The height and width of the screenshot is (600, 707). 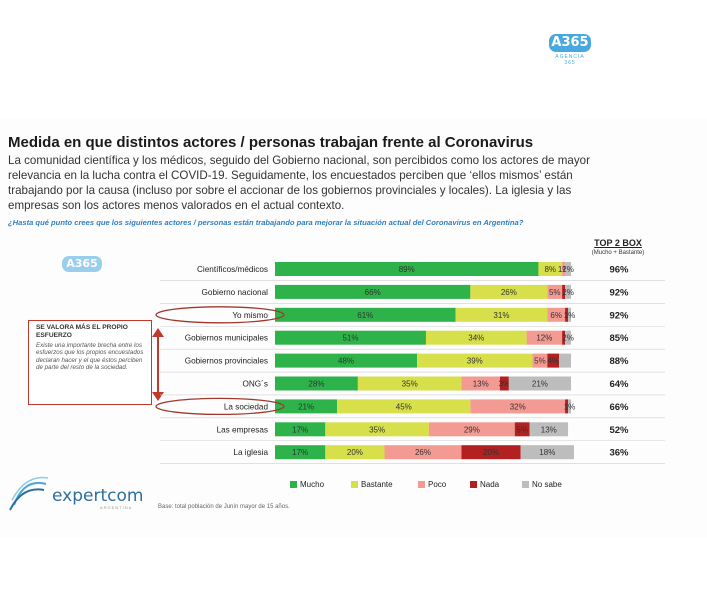 What do you see at coordinates (158, 396) in the screenshot?
I see `gap-arrow-down-icon` at bounding box center [158, 396].